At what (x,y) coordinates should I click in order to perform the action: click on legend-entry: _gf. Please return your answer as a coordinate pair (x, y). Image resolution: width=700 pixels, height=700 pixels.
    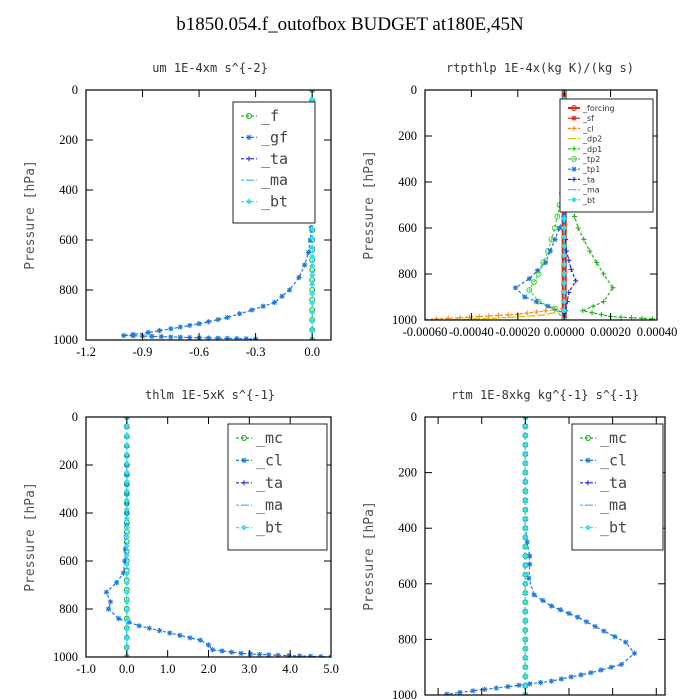
    Looking at the image, I should click on (274, 137).